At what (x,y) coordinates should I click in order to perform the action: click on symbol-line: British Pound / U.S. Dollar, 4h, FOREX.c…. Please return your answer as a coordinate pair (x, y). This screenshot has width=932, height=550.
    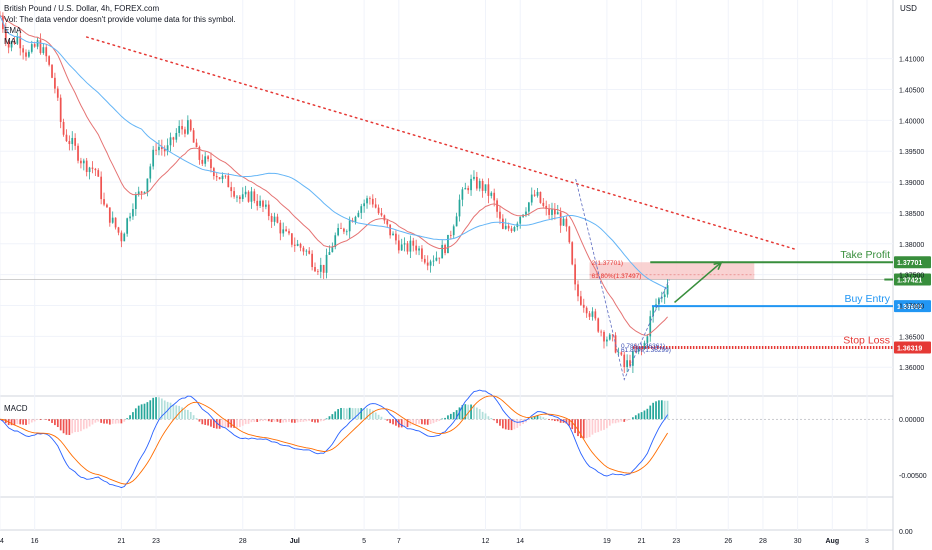
    Looking at the image, I should click on (82, 8).